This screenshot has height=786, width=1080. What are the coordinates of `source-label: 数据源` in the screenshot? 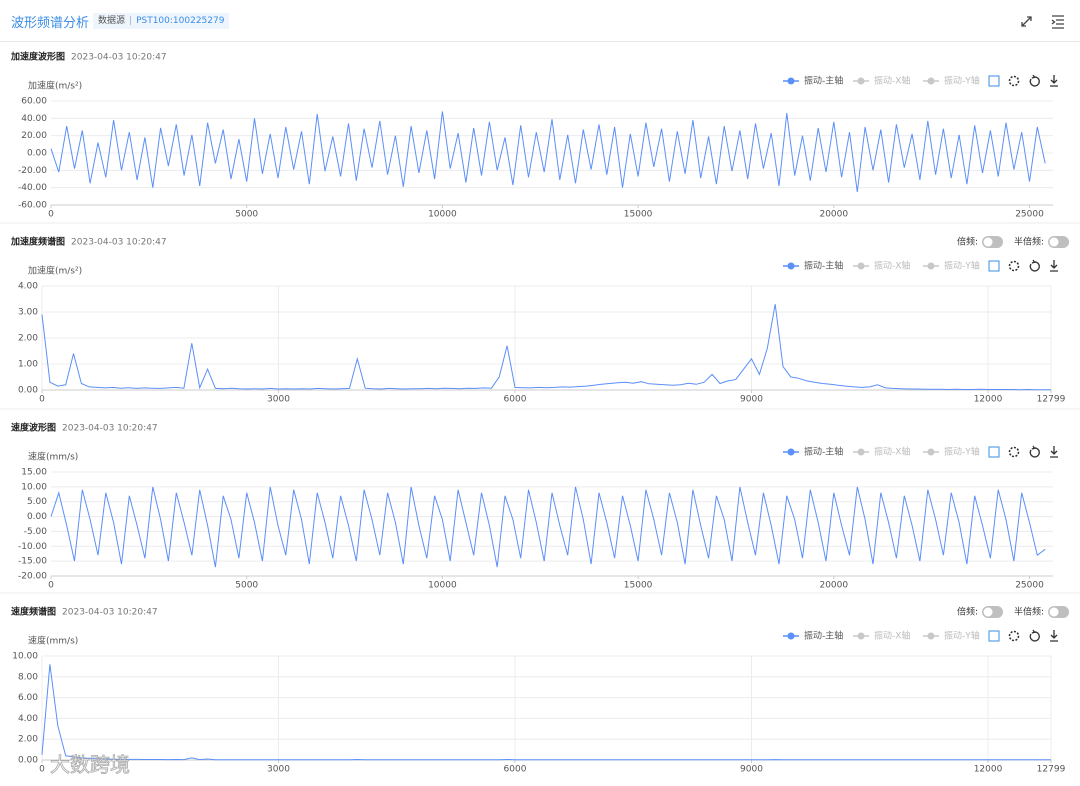 It's located at (112, 21).